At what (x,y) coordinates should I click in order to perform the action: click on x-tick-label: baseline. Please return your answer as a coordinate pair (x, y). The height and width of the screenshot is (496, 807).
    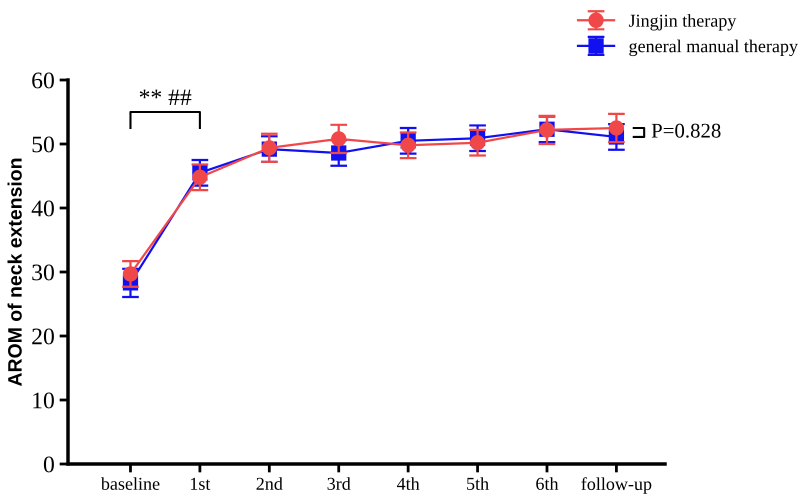
    Looking at the image, I should click on (130, 483).